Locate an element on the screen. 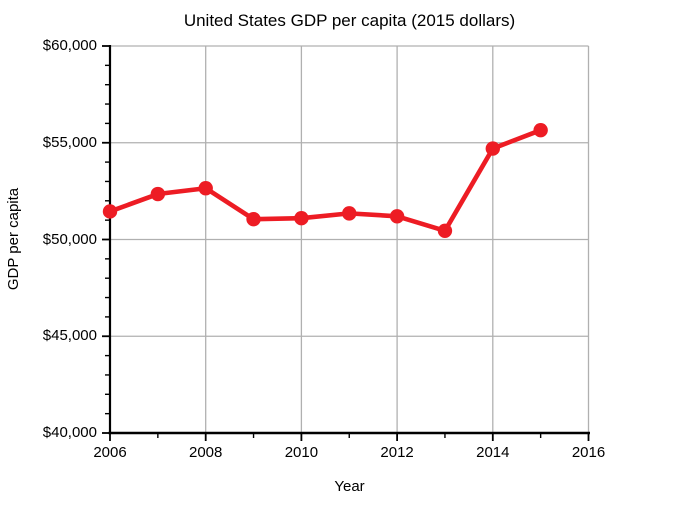  x-tick-label: 2006 is located at coordinates (110, 452).